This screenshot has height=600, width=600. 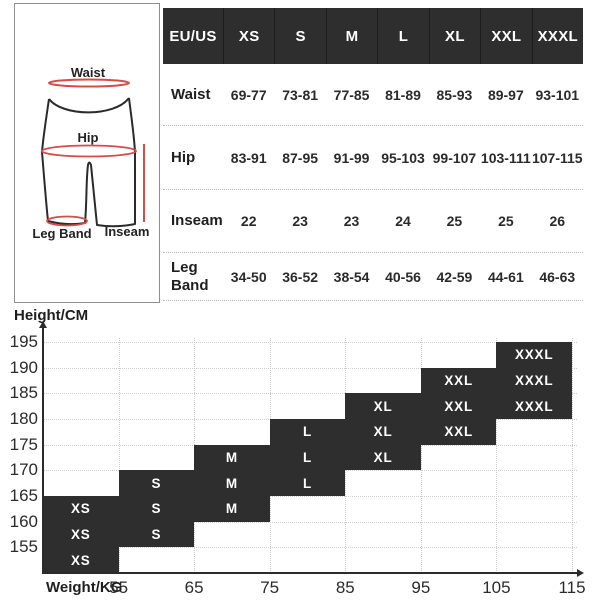 What do you see at coordinates (183, 157) in the screenshot?
I see `measurement-row-label: Hip` at bounding box center [183, 157].